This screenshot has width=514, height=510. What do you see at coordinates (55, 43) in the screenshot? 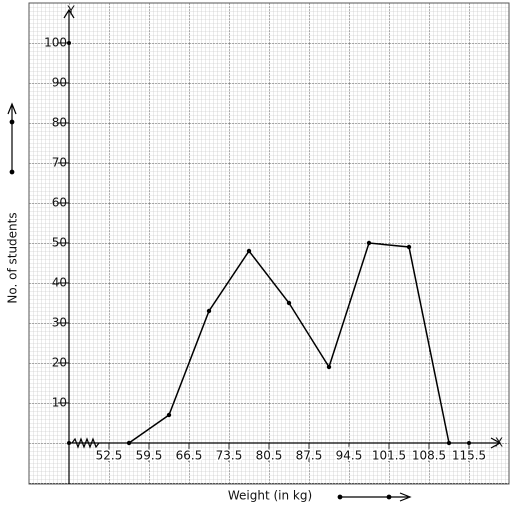
I see `y-tick-label: 100` at bounding box center [55, 43].